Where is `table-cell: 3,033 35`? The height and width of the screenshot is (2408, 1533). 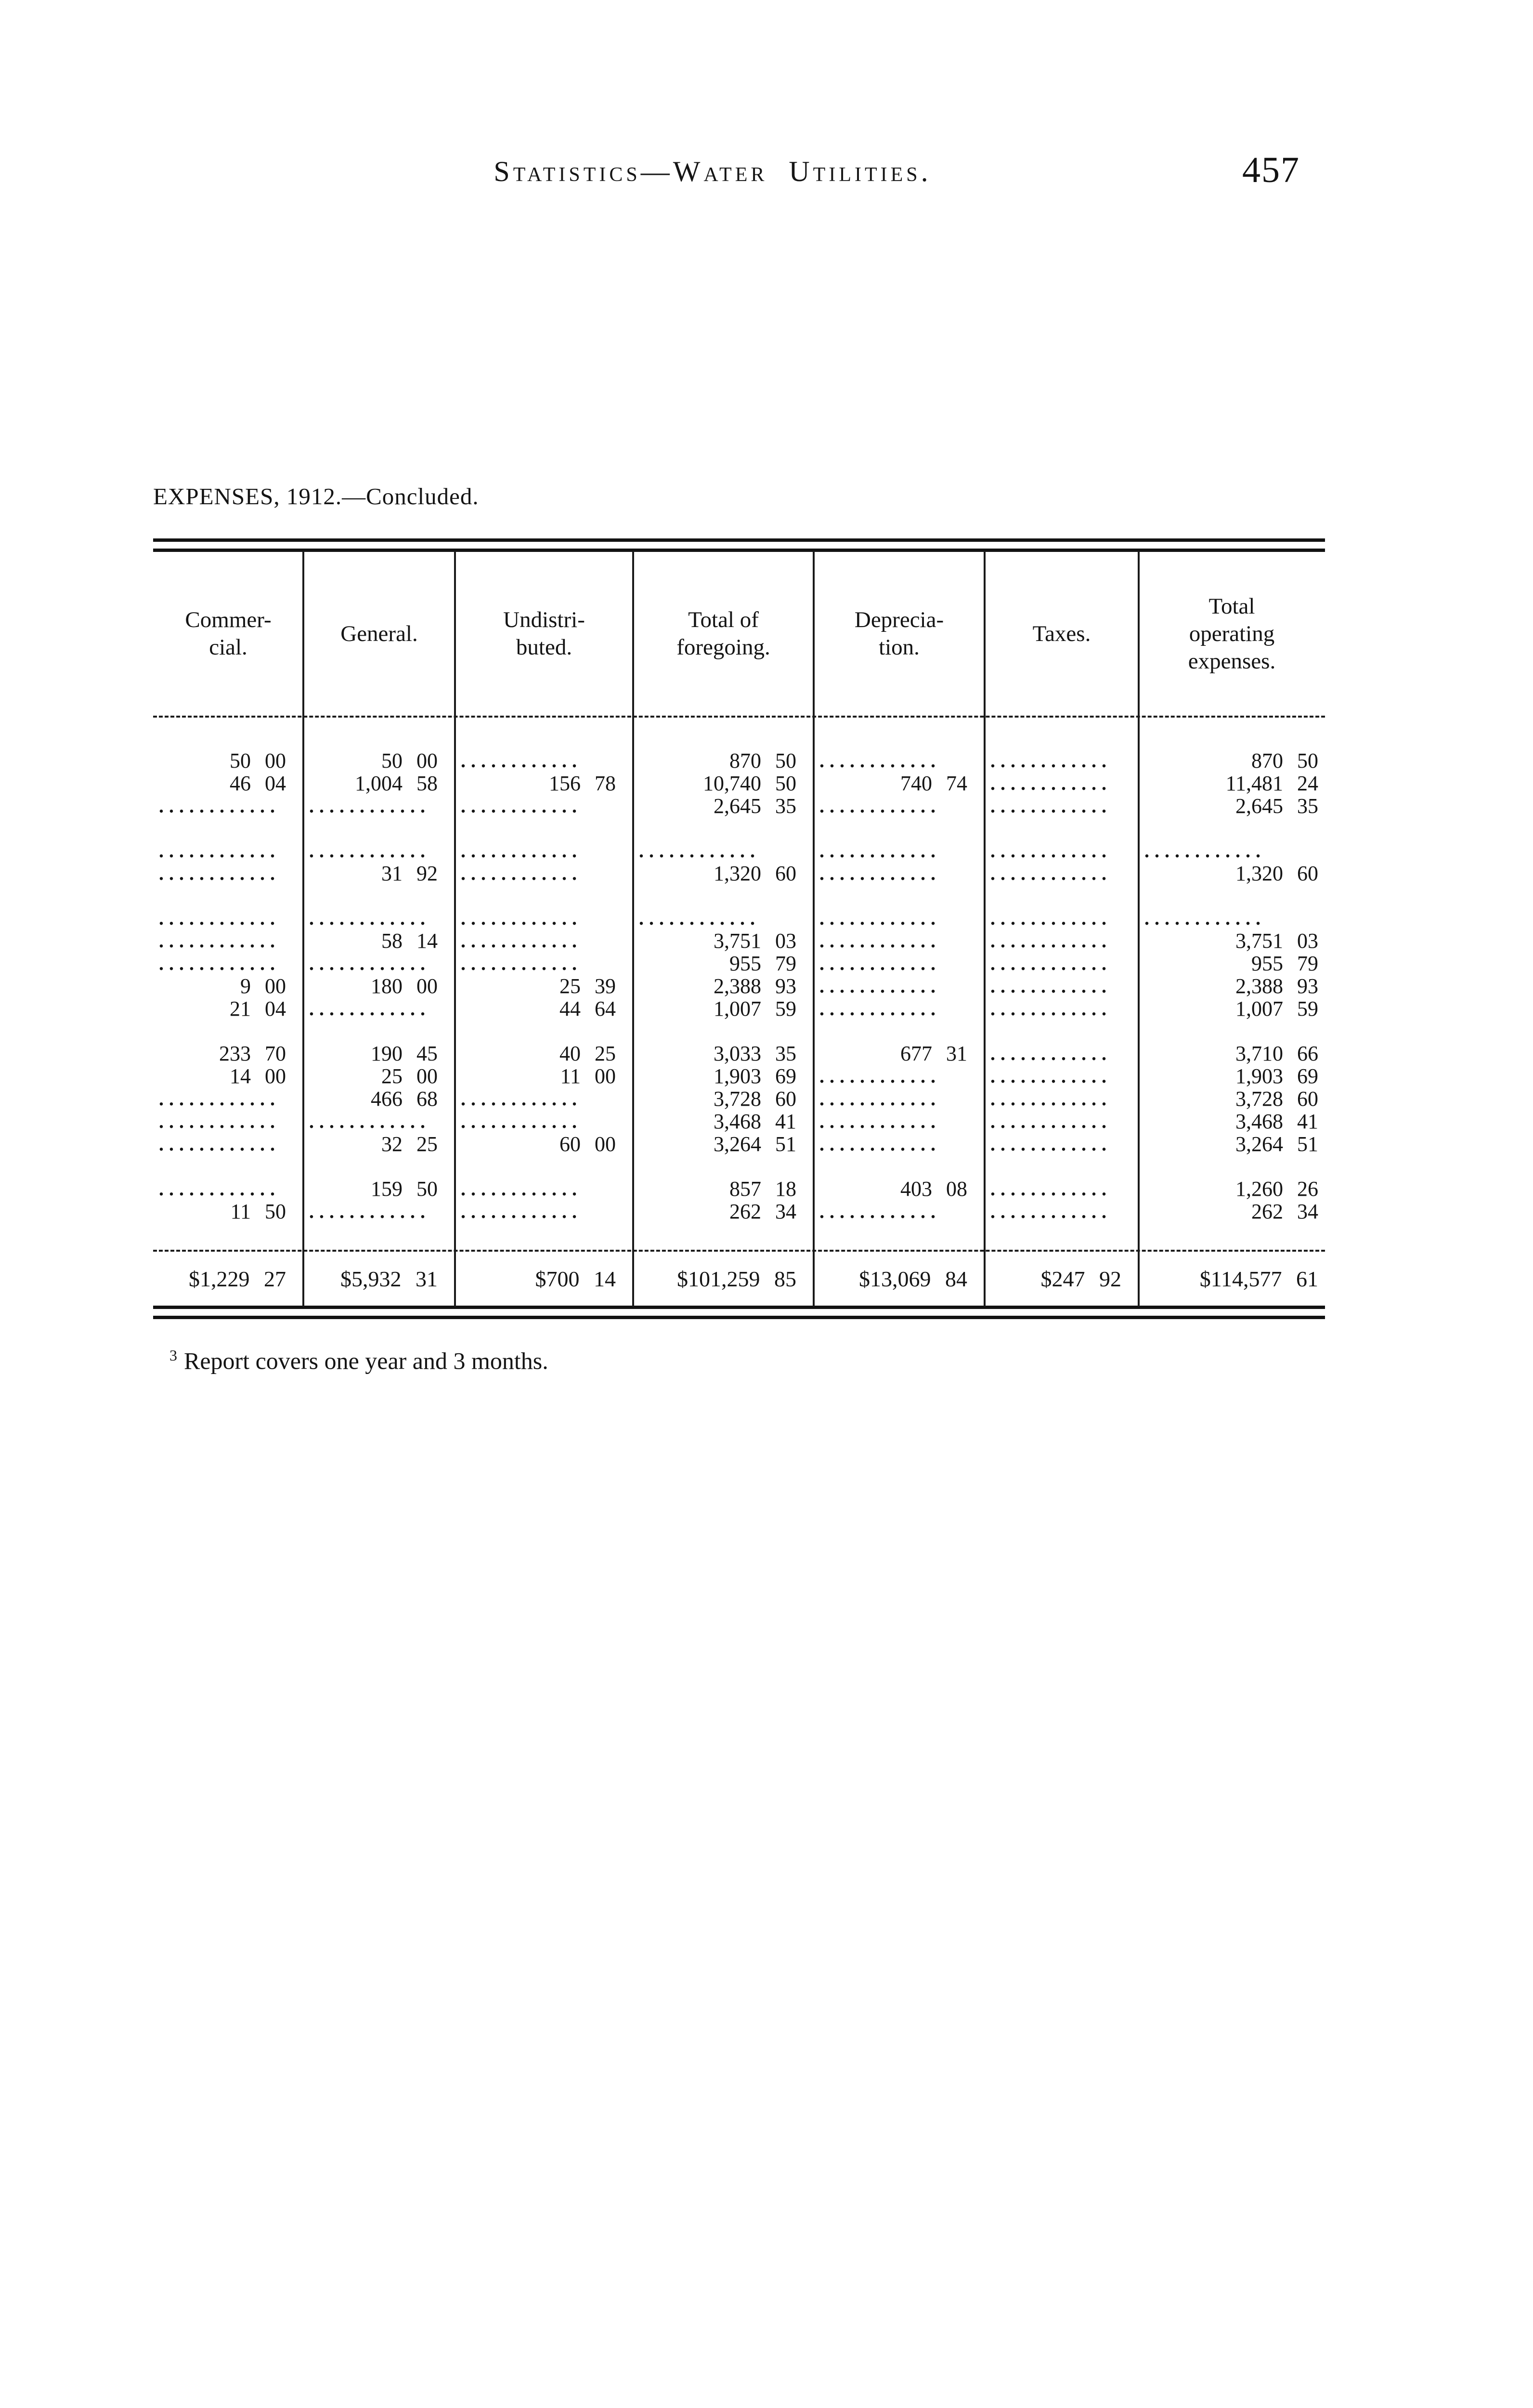 table-cell: 3,033 35 is located at coordinates (755, 1053).